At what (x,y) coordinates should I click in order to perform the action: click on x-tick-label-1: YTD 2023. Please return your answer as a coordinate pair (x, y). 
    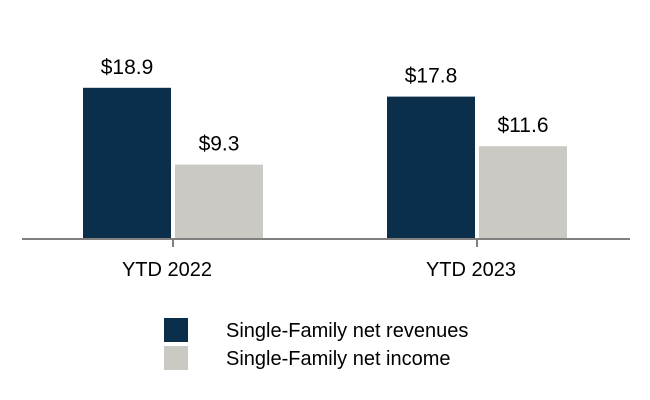
    Looking at the image, I should click on (471, 270).